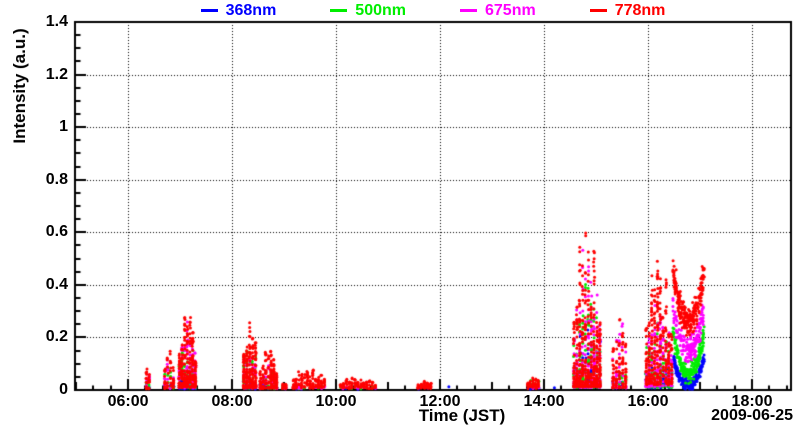 This screenshot has width=800, height=434. I want to click on legend-label: 500nm, so click(380, 10).